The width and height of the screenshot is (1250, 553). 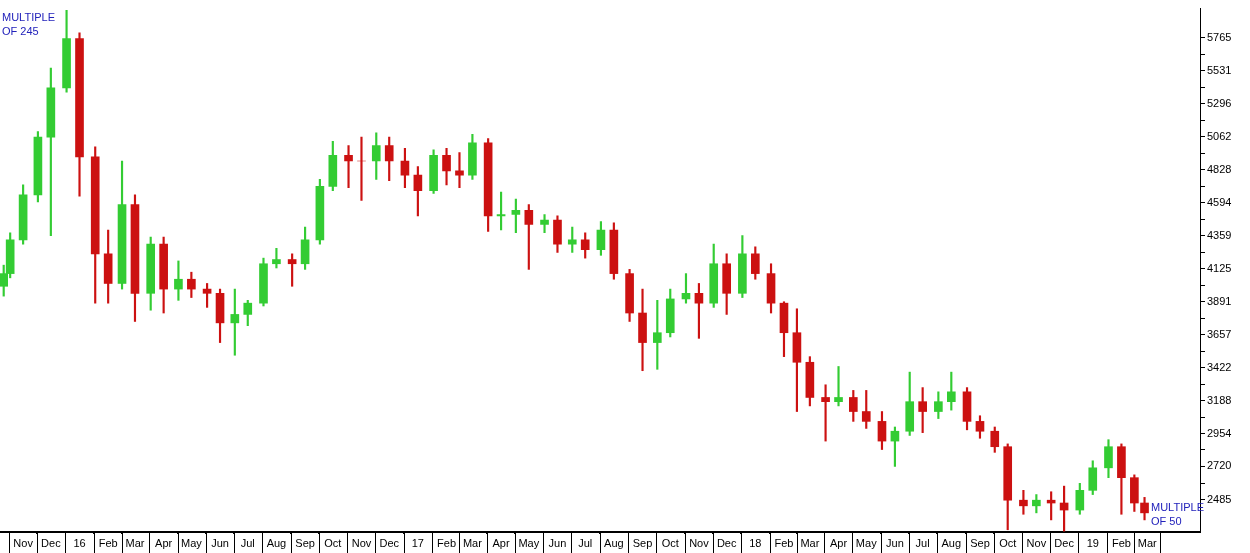 I want to click on y-tick-label: 5296, so click(x=1219, y=102).